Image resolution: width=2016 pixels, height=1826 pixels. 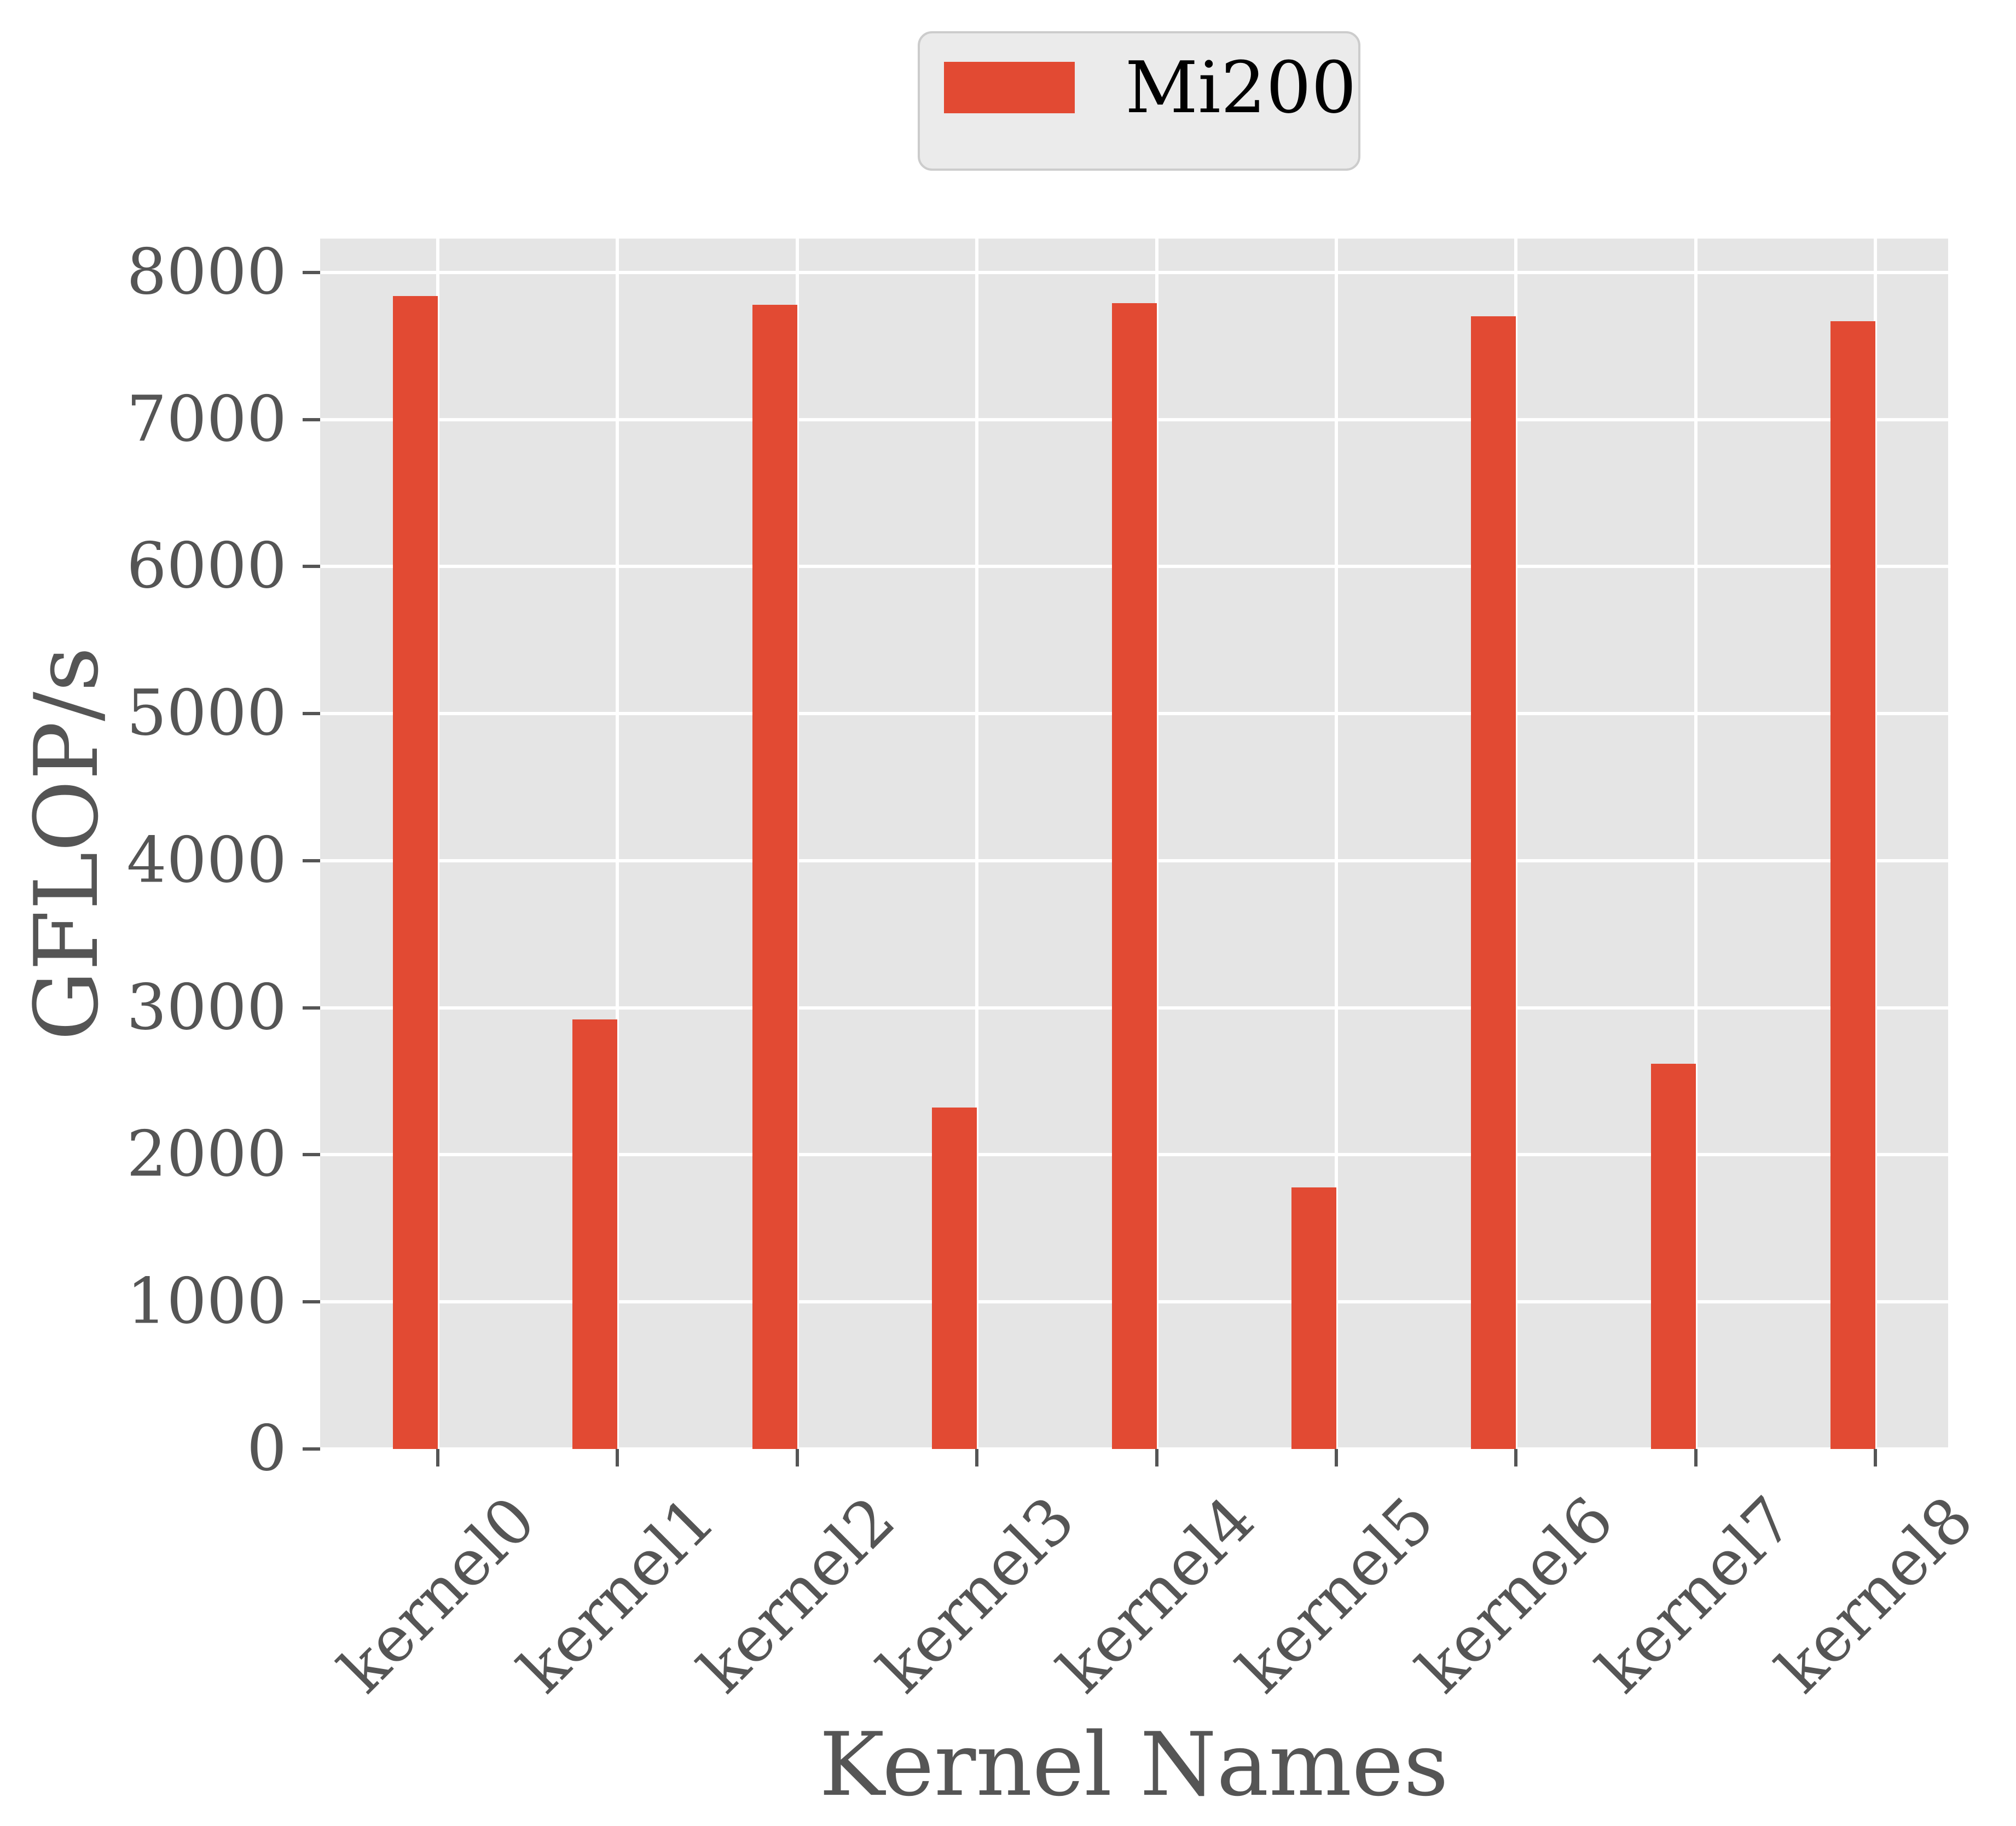 I want to click on x-tick-label: kernel6, so click(x=1516, y=1595).